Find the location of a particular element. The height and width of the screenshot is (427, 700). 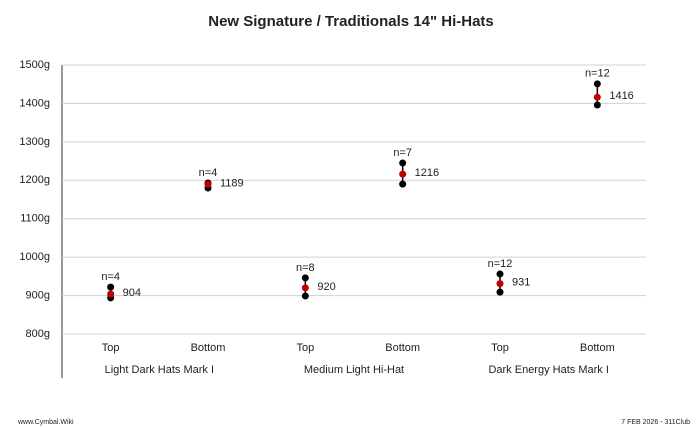

y-tick-label: 1300g is located at coordinates (34, 142).